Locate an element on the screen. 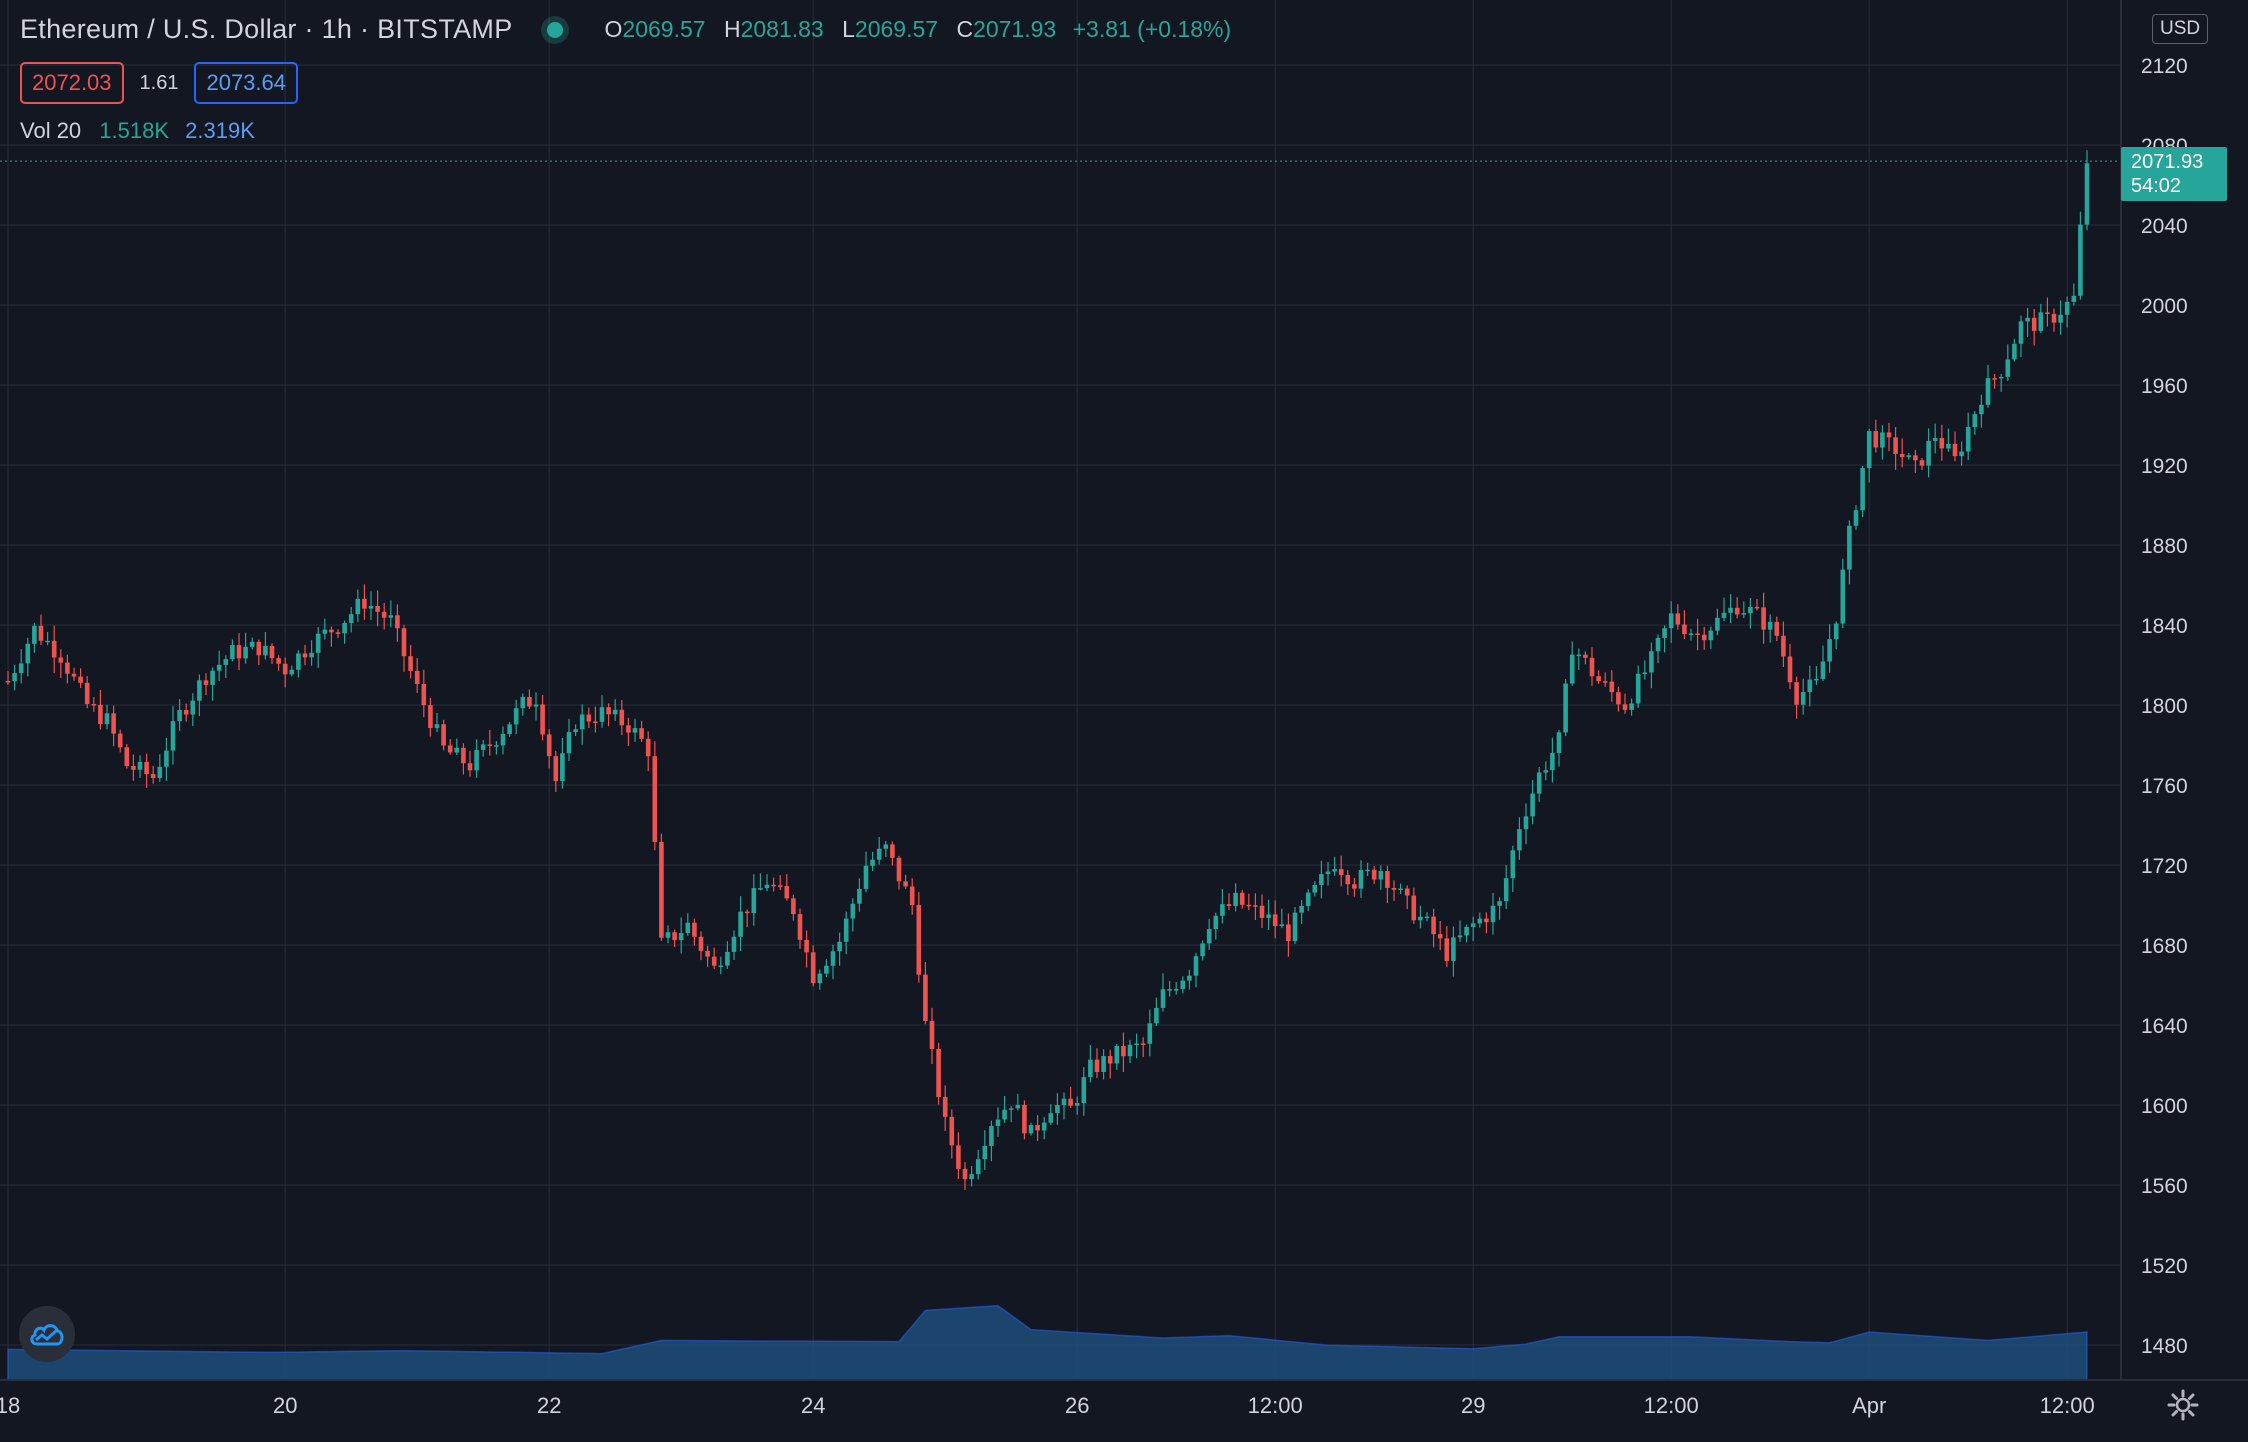 The height and width of the screenshot is (1442, 2248). price-tick-label: 1960 is located at coordinates (2164, 386).